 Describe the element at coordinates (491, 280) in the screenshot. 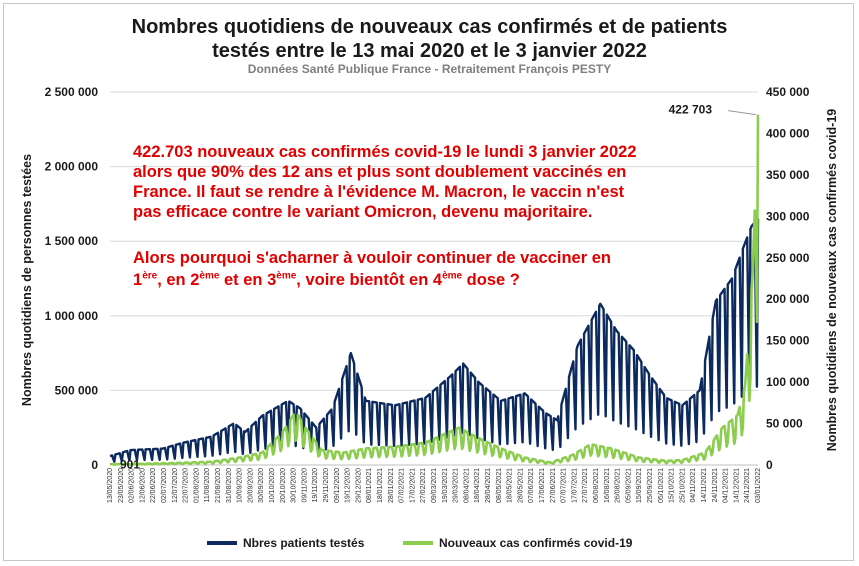

I see `annot-dose-end: dose ?` at that location.